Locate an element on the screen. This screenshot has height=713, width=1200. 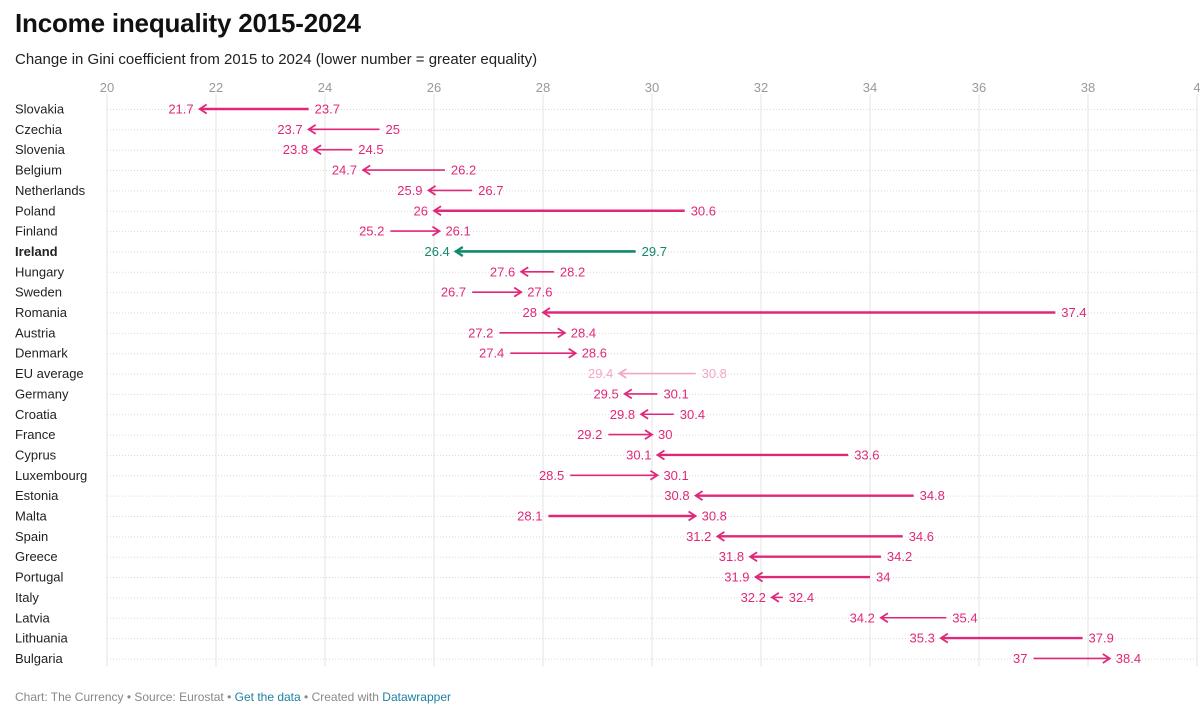
value-label: 30.4 is located at coordinates (692, 414).